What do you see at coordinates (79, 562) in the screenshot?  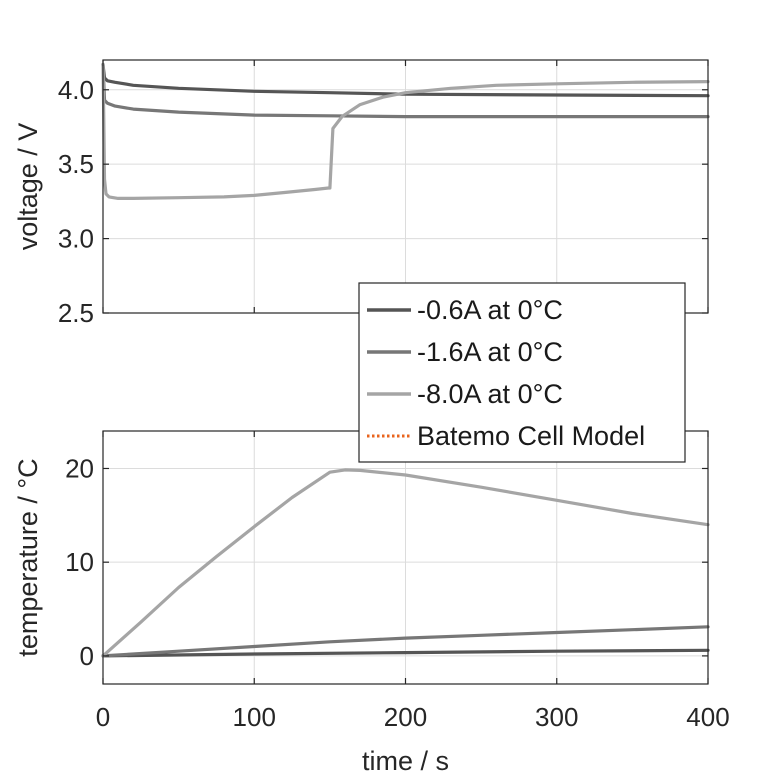 I see `y-tick-label: 10` at bounding box center [79, 562].